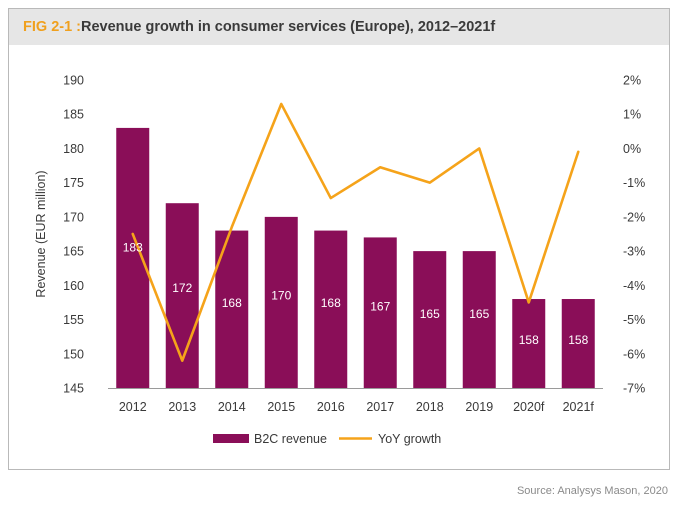 The image size is (680, 507). I want to click on bar-value-label: 167, so click(380, 307).